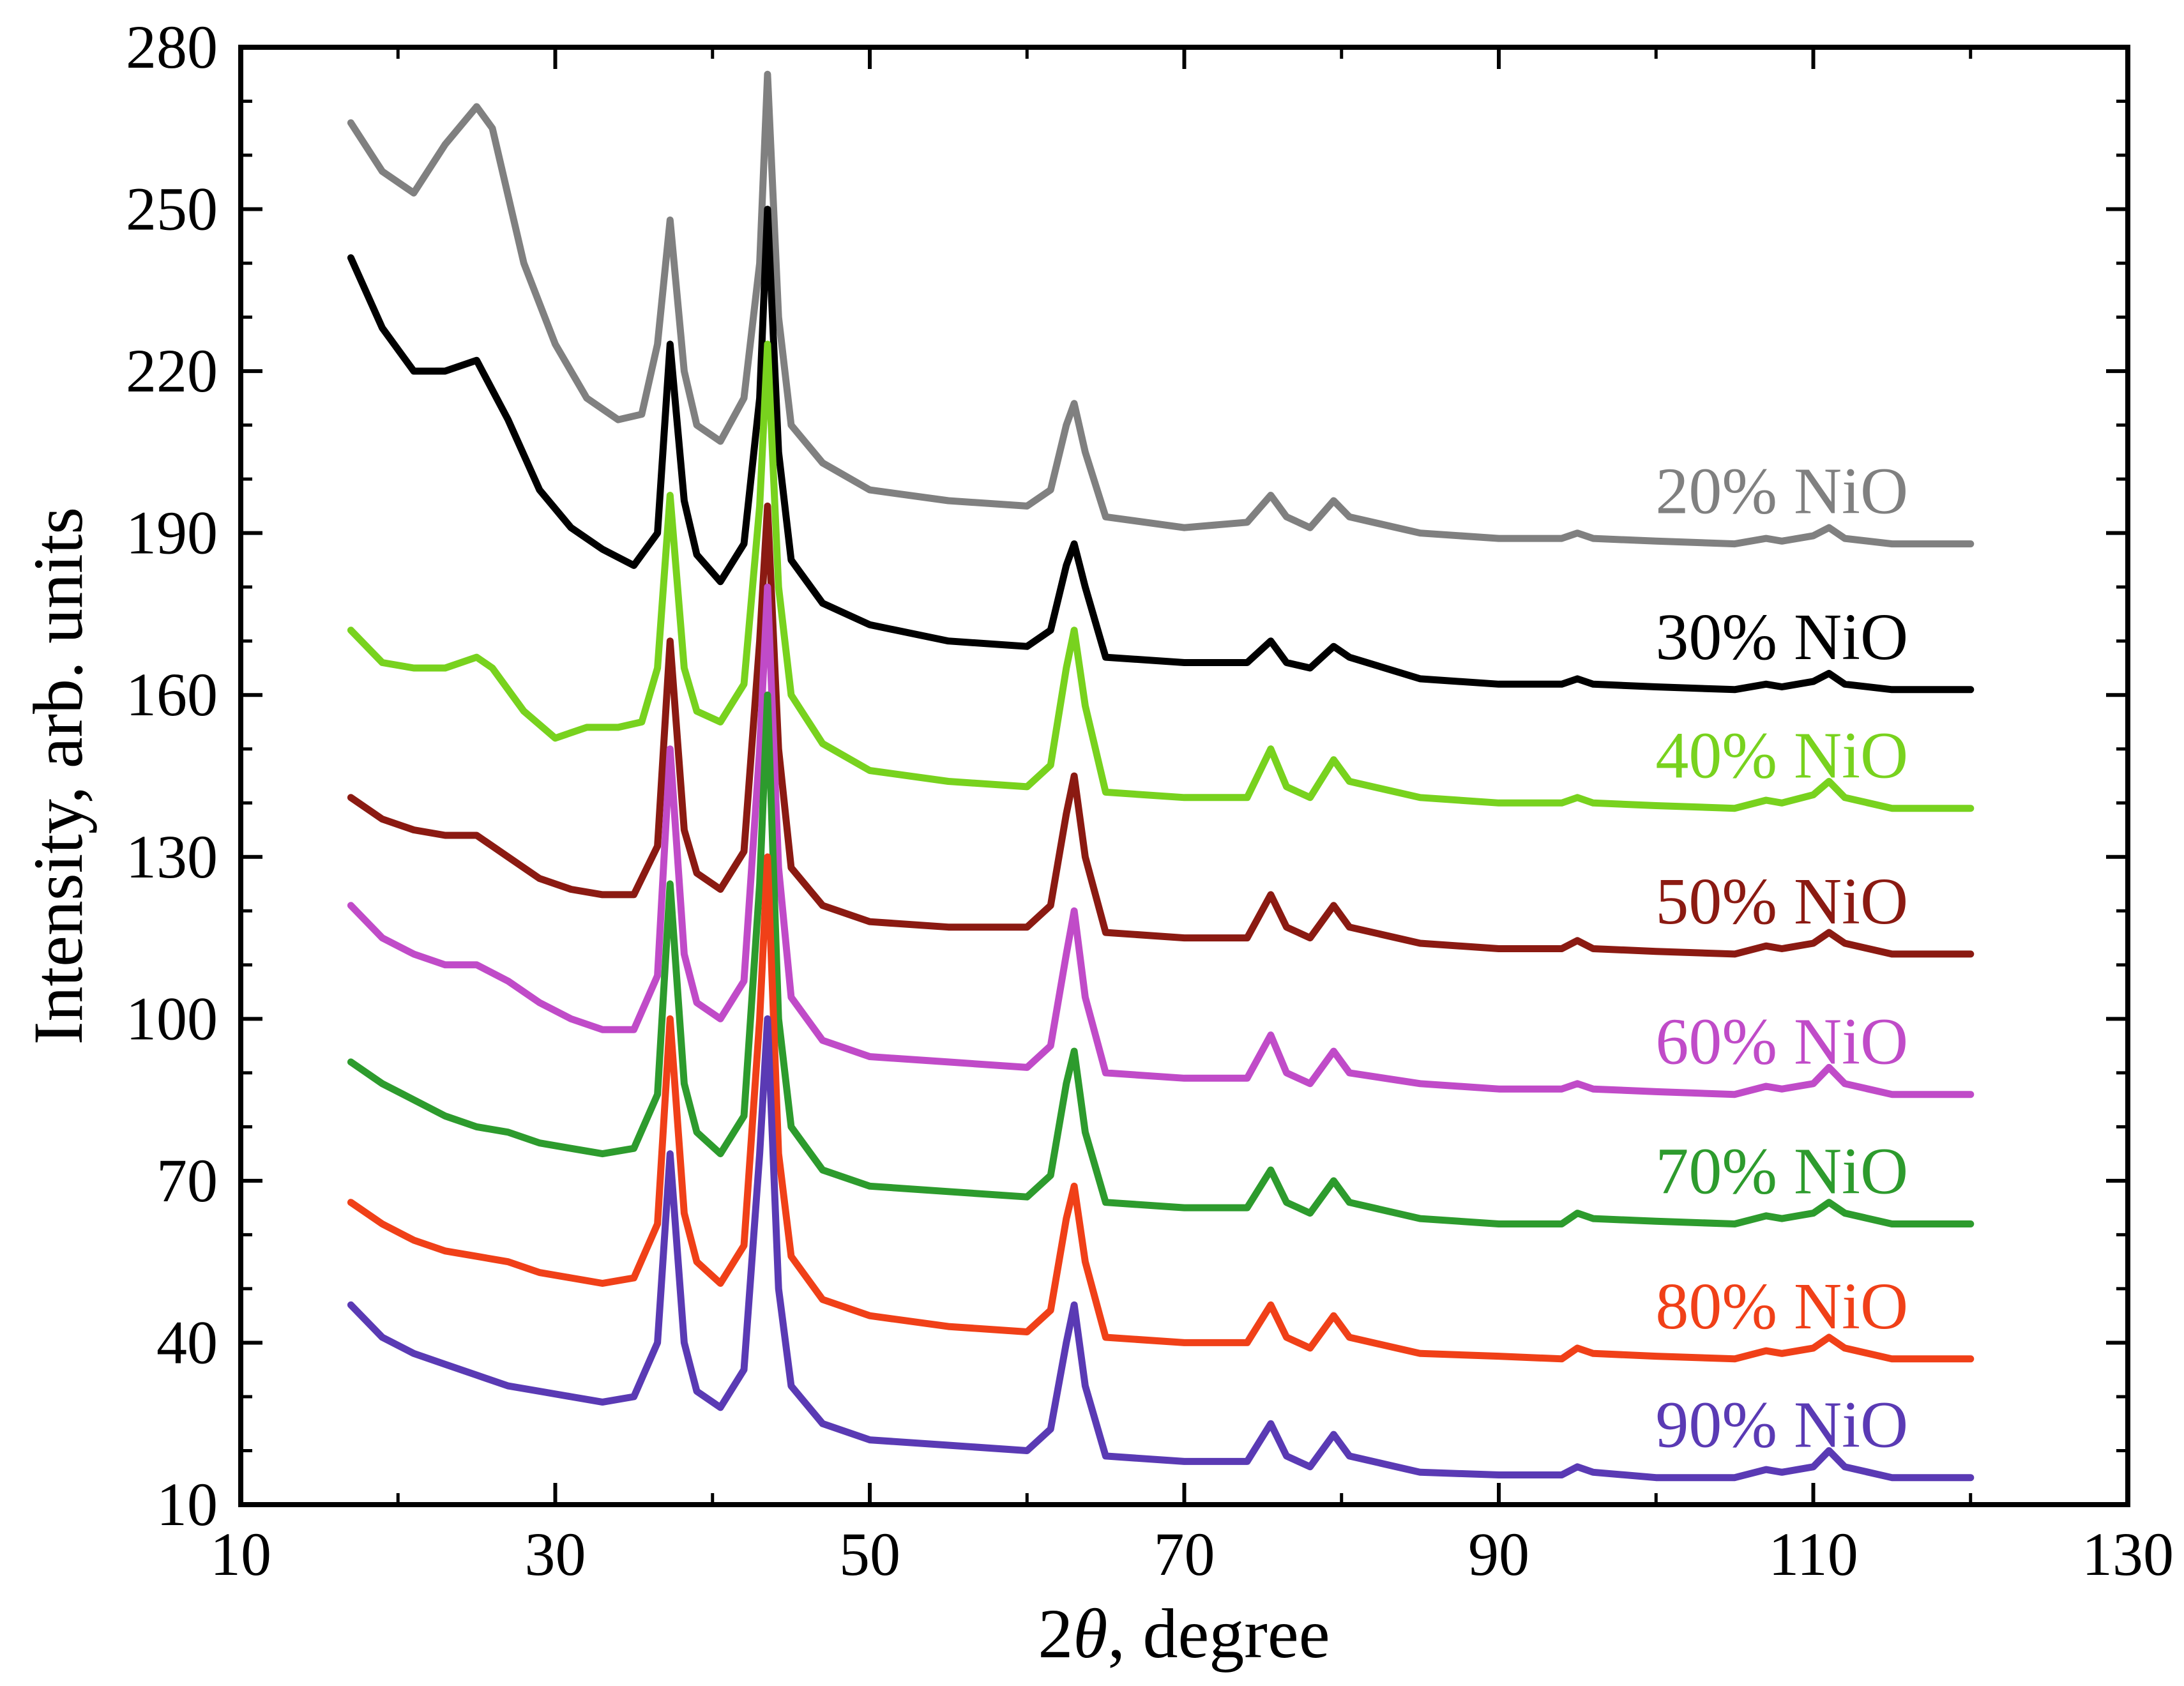  I want to click on x-axis-title-prefix: 2, so click(1055, 1634).